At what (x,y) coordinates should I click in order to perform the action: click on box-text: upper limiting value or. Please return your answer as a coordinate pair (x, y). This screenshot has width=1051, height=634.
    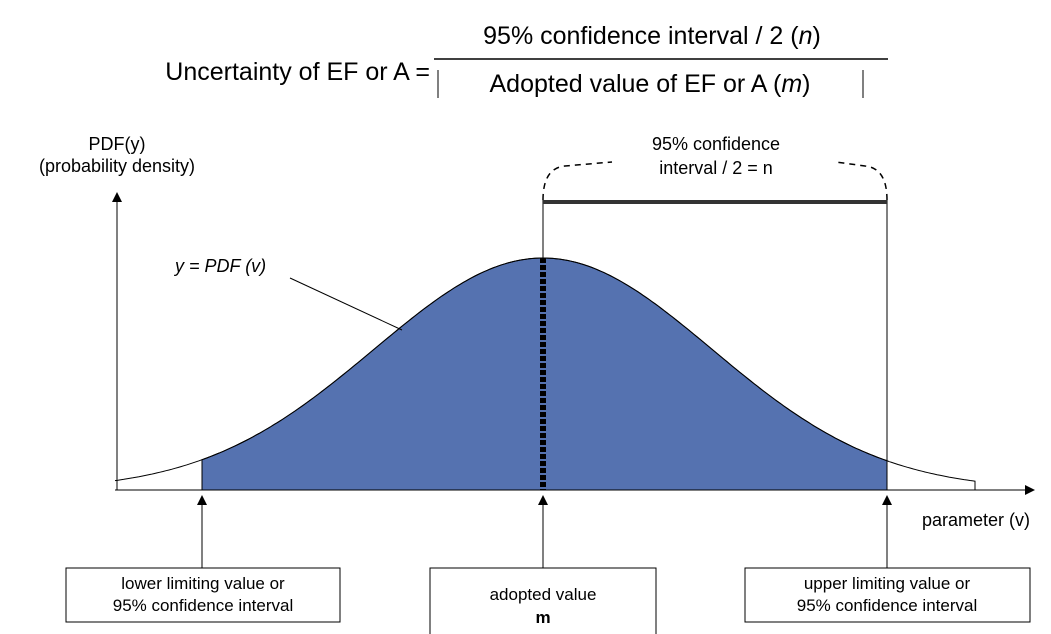
    Looking at the image, I should click on (887, 583).